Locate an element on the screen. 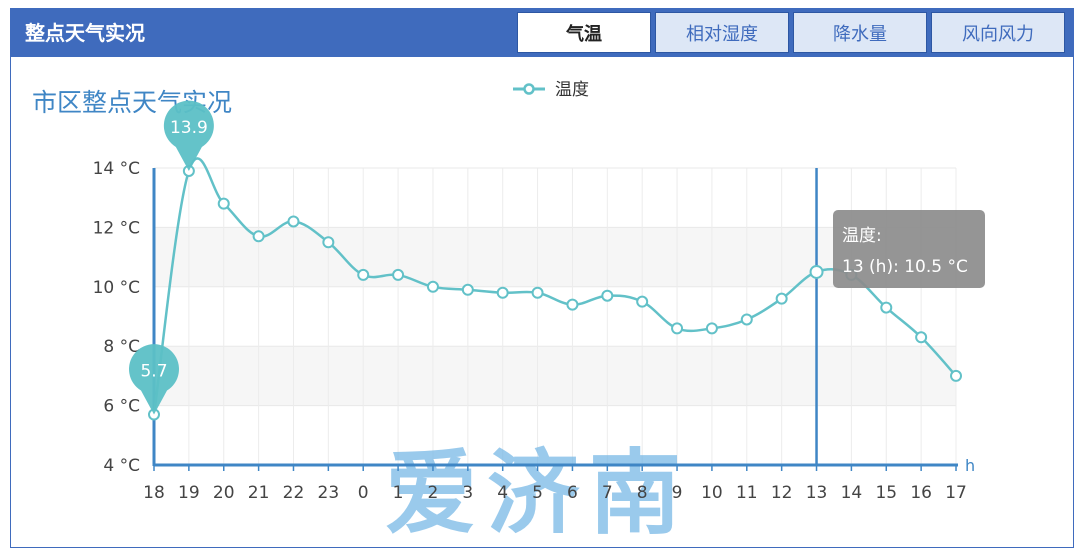 This screenshot has width=1083, height=554. x-tick-label: 8 is located at coordinates (642, 493).